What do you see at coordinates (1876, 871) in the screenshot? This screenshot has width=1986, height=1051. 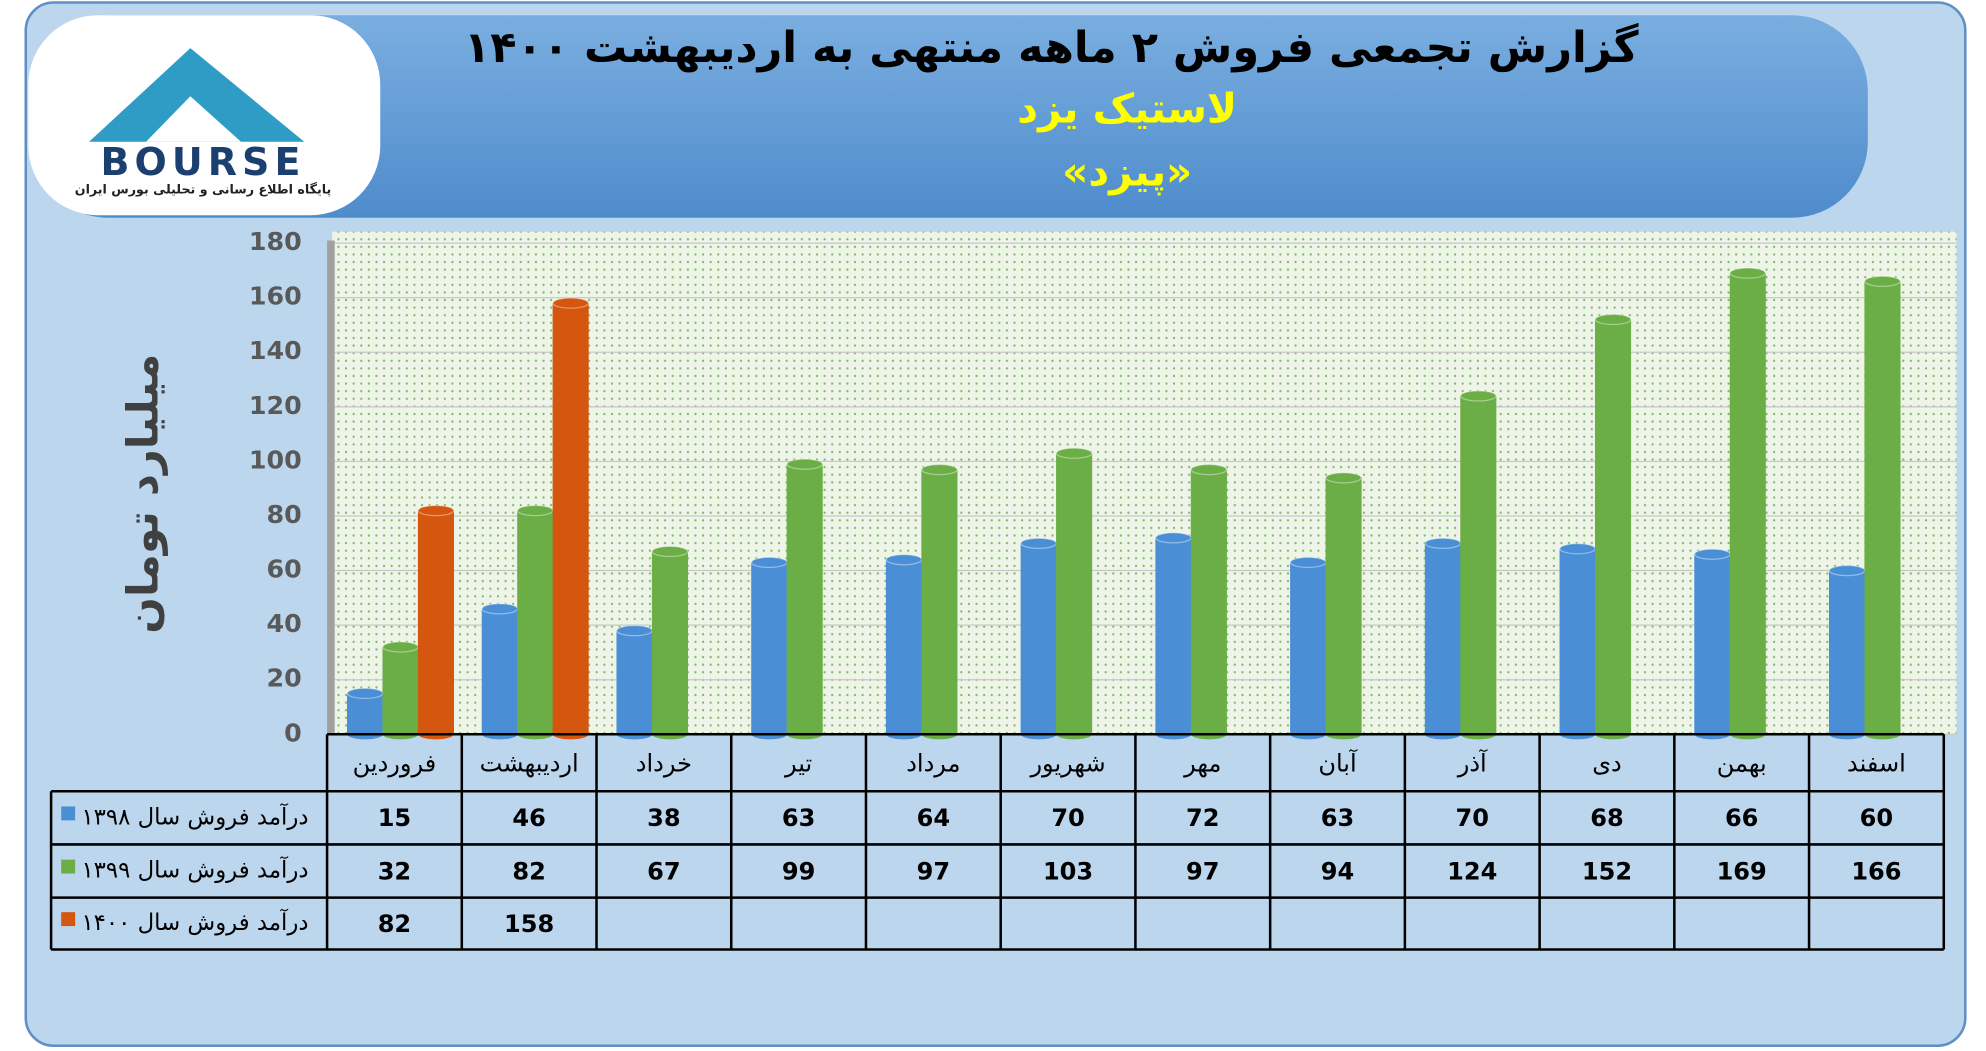 I see `table-value: 166` at bounding box center [1876, 871].